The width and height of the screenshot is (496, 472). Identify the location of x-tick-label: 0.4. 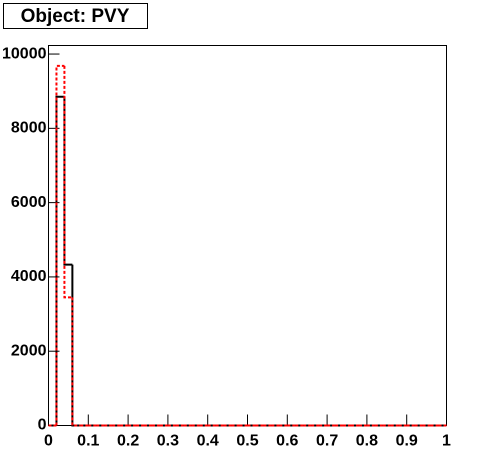
(208, 441).